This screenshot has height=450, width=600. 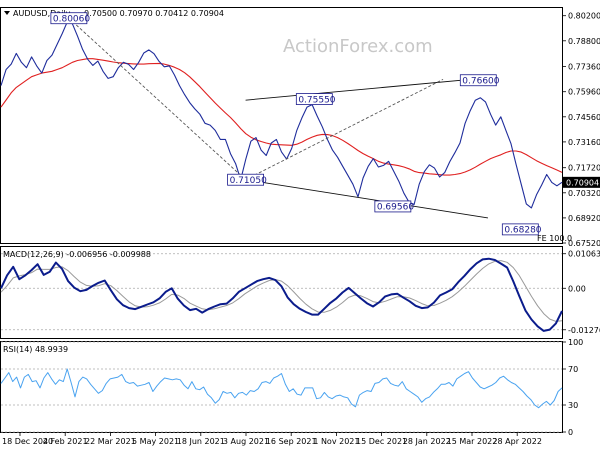 I want to click on x-tick-label: 5 May 2021, so click(x=155, y=441).